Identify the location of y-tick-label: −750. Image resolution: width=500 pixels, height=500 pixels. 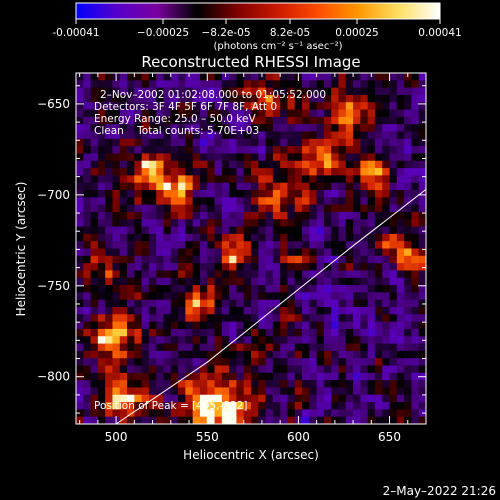
(53, 286).